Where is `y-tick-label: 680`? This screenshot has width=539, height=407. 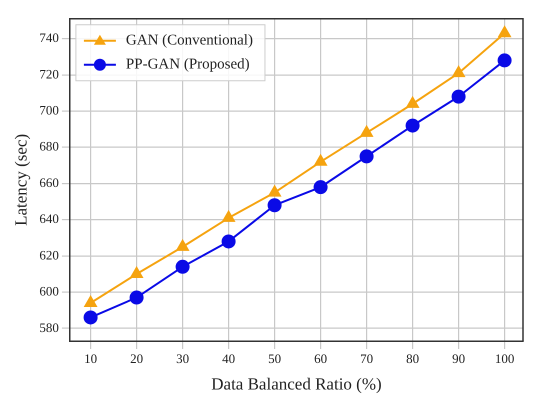
y-tick-label: 680 is located at coordinates (49, 146).